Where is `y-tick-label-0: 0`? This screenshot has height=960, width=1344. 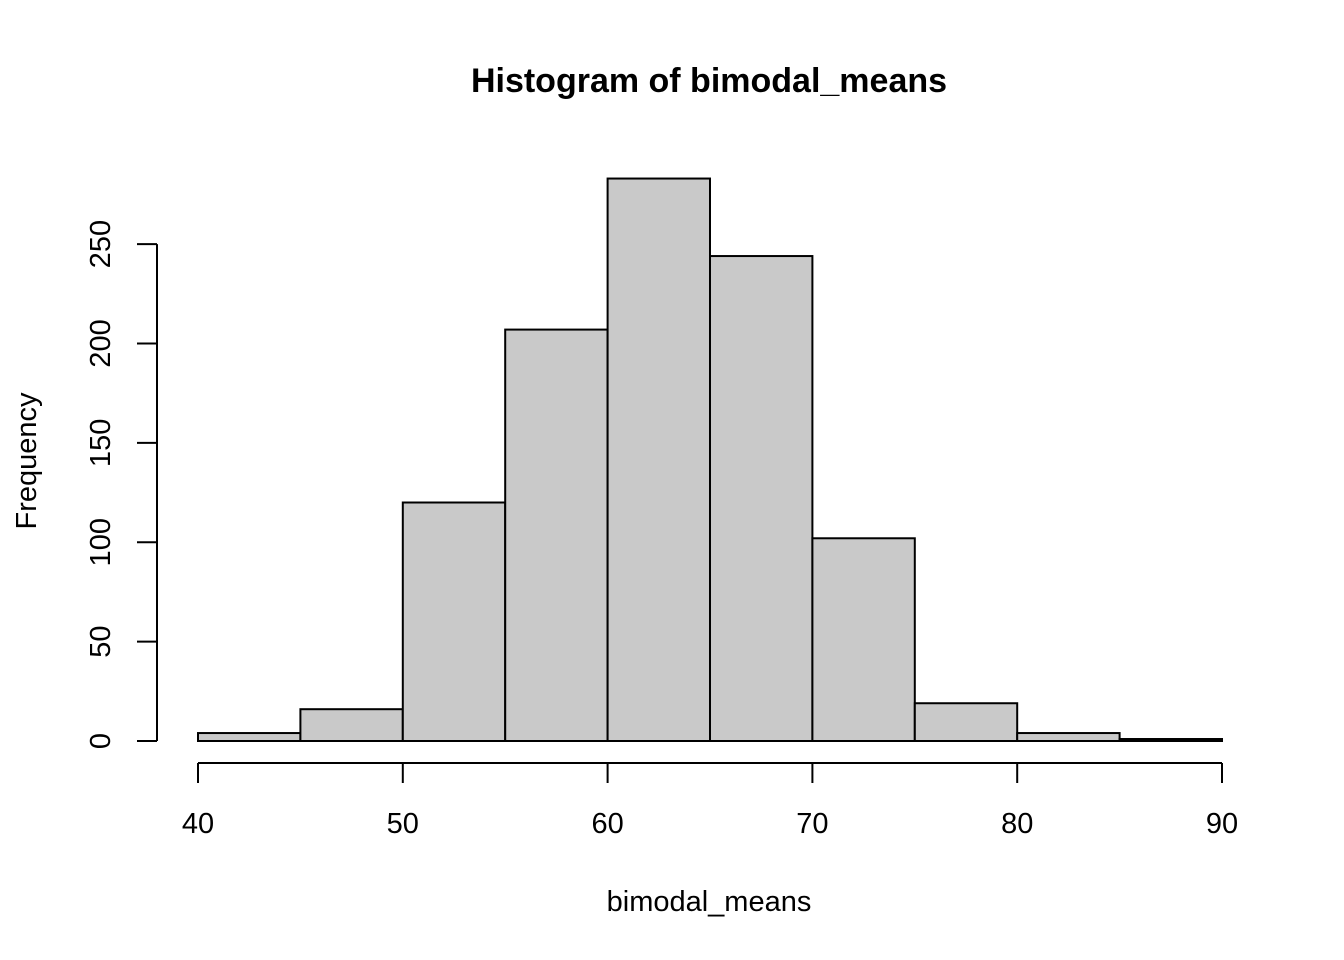
y-tick-label-0: 0 is located at coordinates (101, 741).